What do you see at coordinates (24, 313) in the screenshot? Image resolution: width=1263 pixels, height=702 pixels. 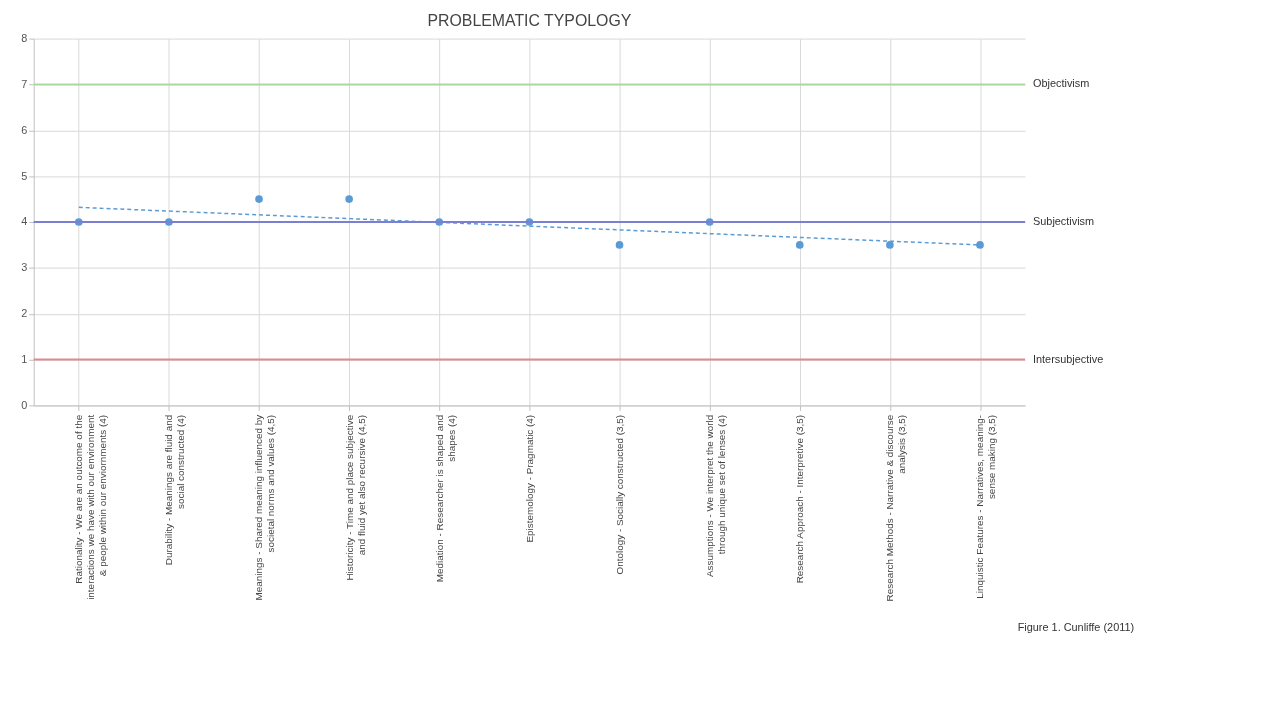 I see `y-tick-label: 2` at bounding box center [24, 313].